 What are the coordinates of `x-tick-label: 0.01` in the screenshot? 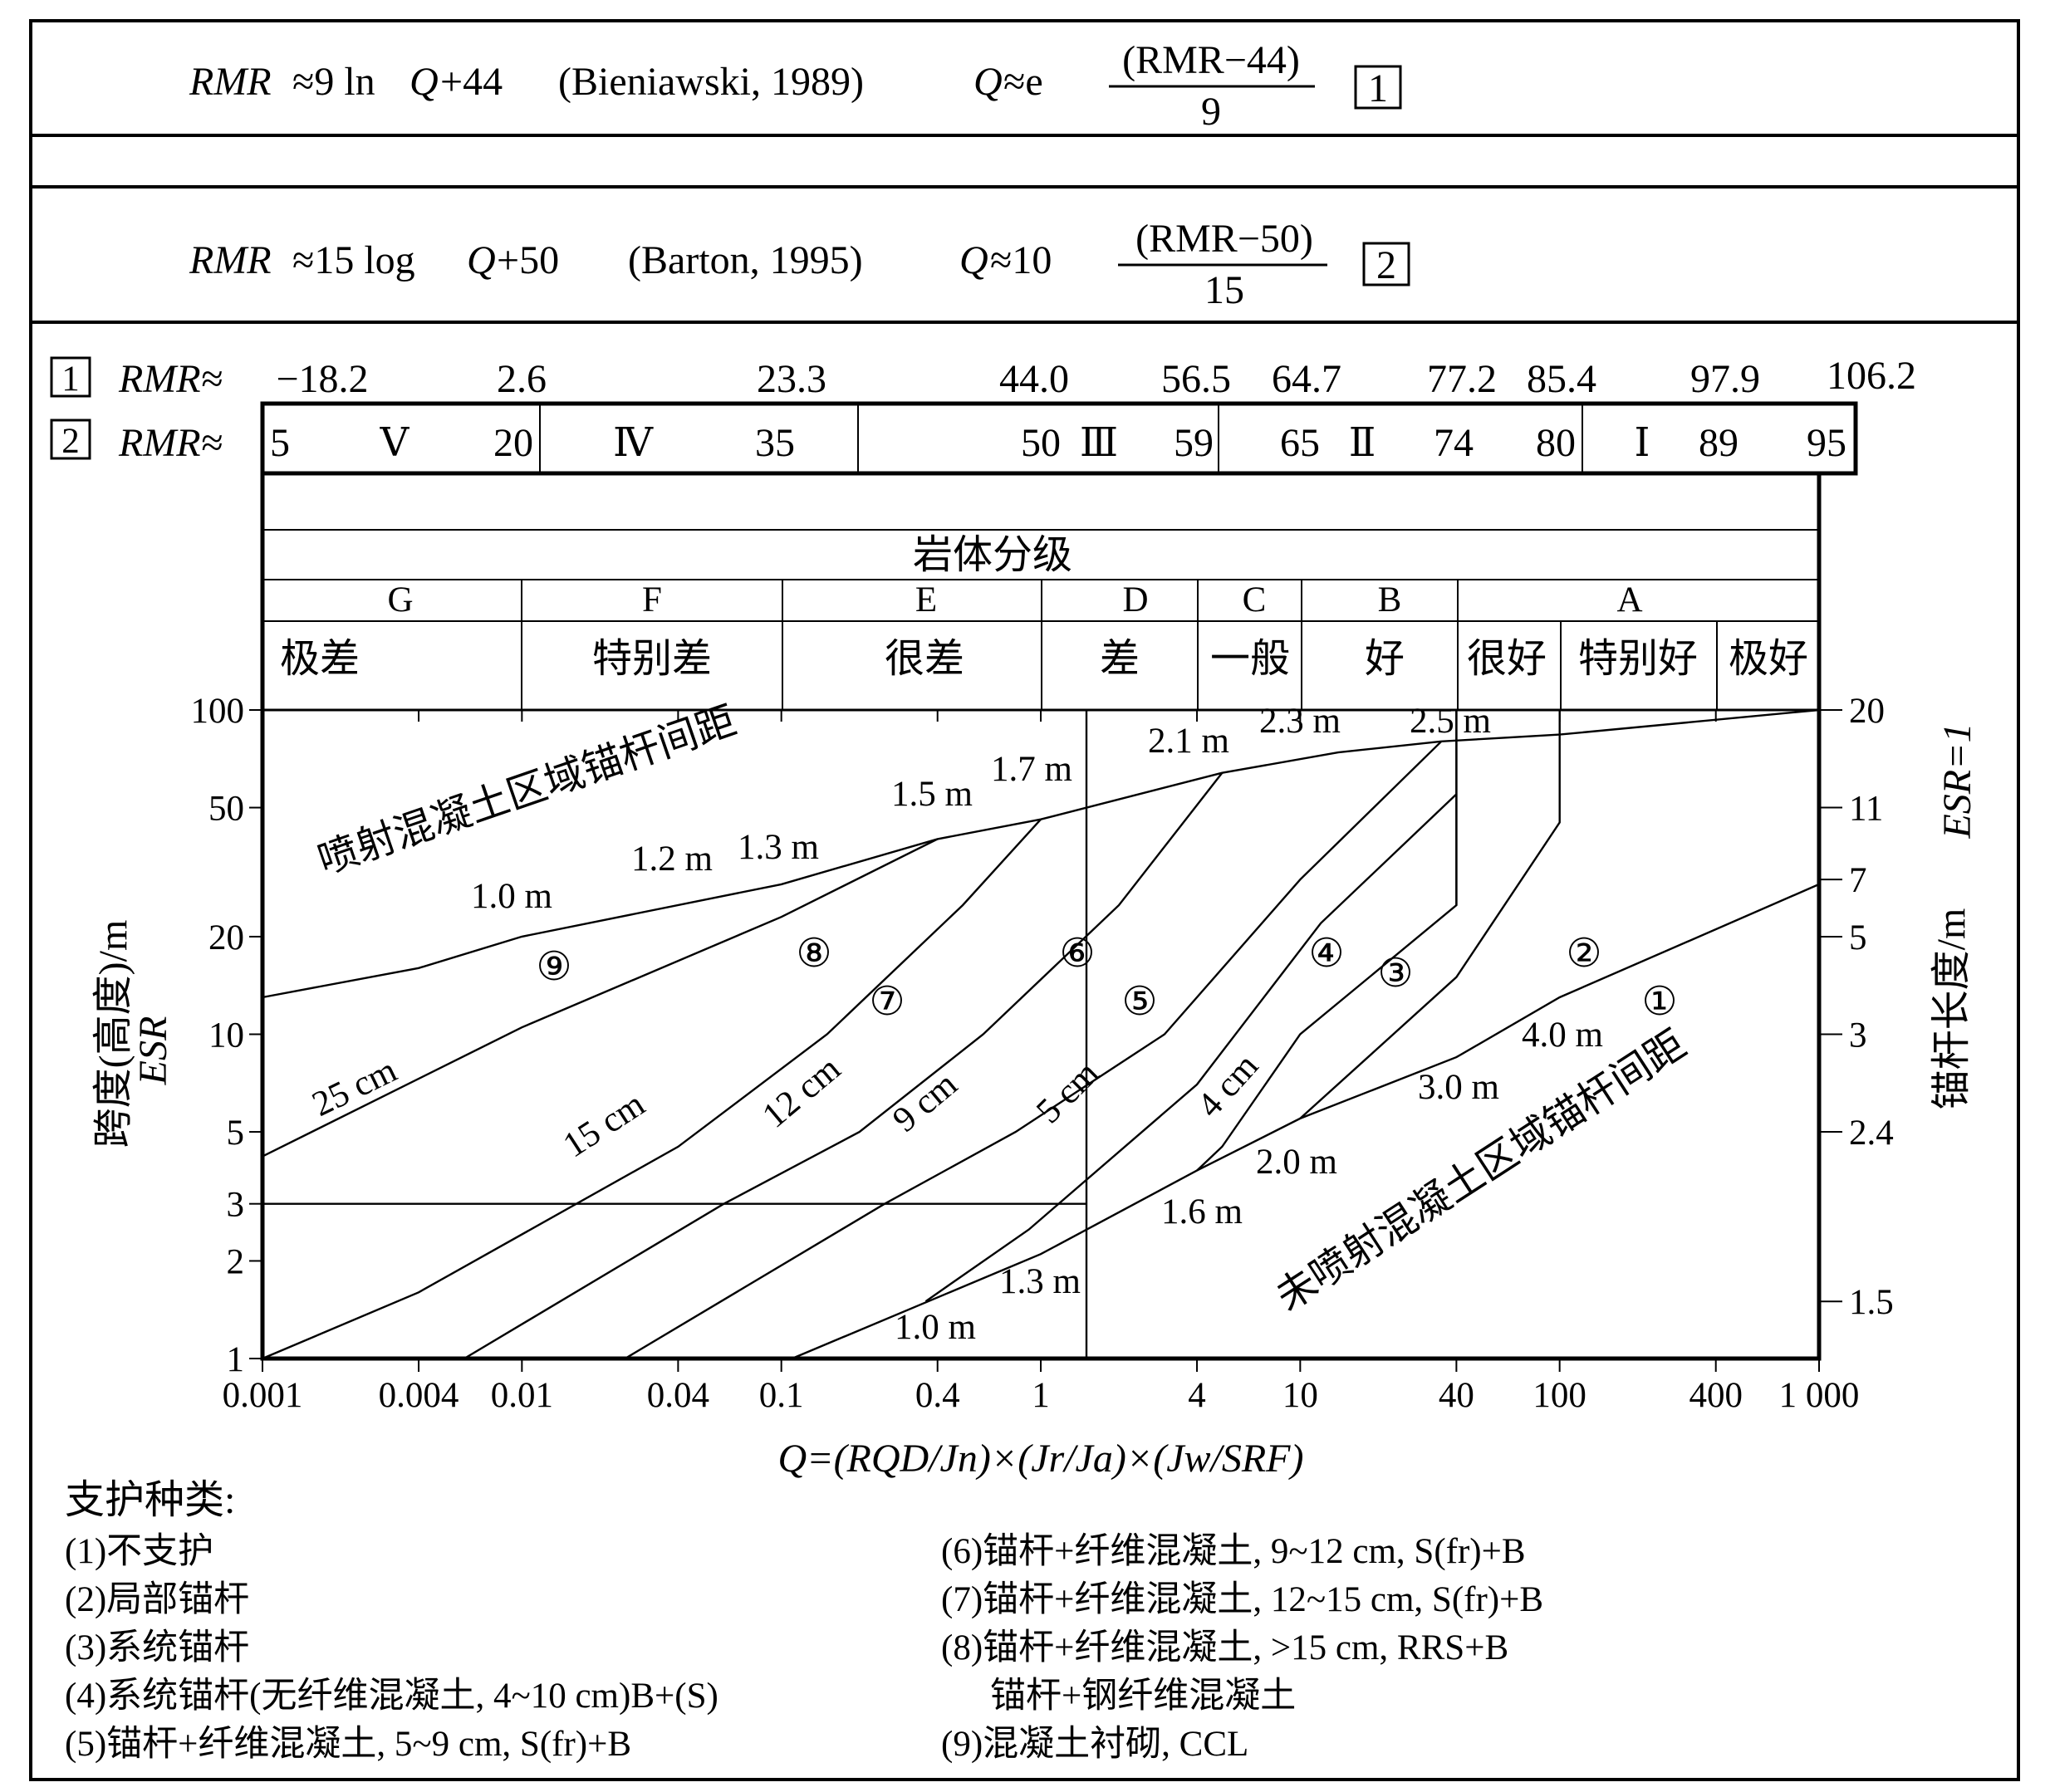 It's located at (522, 1395).